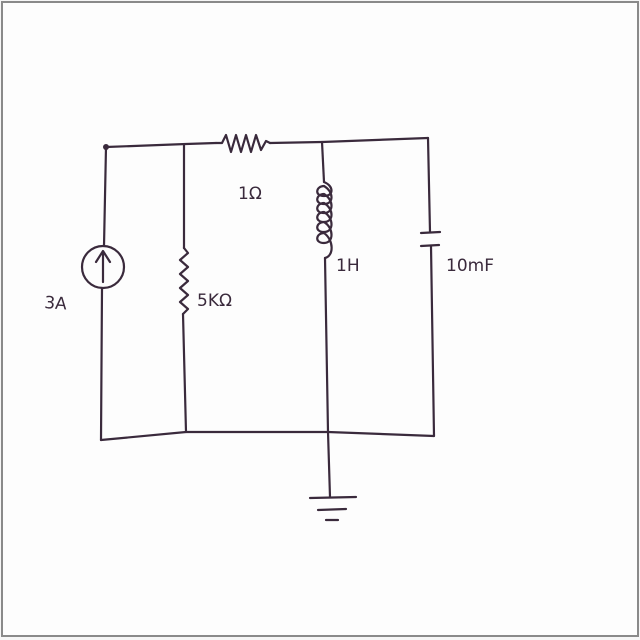 The height and width of the screenshot is (640, 640). What do you see at coordinates (333, 508) in the screenshot?
I see `ground-symbol-icon` at bounding box center [333, 508].